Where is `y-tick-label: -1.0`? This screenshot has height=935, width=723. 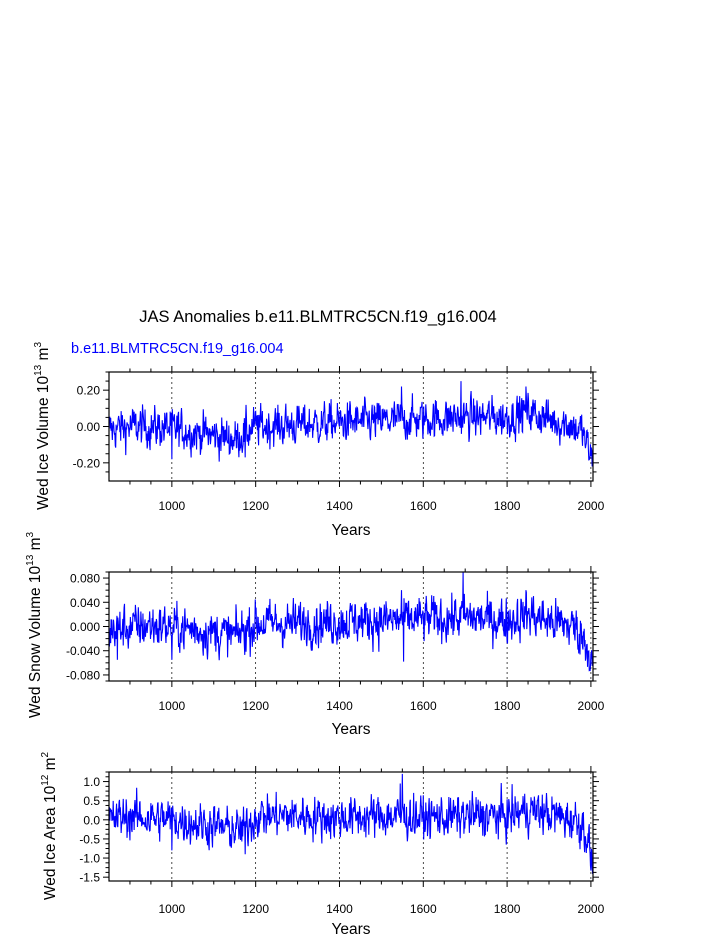
y-tick-label: -1.0 is located at coordinates (89, 859).